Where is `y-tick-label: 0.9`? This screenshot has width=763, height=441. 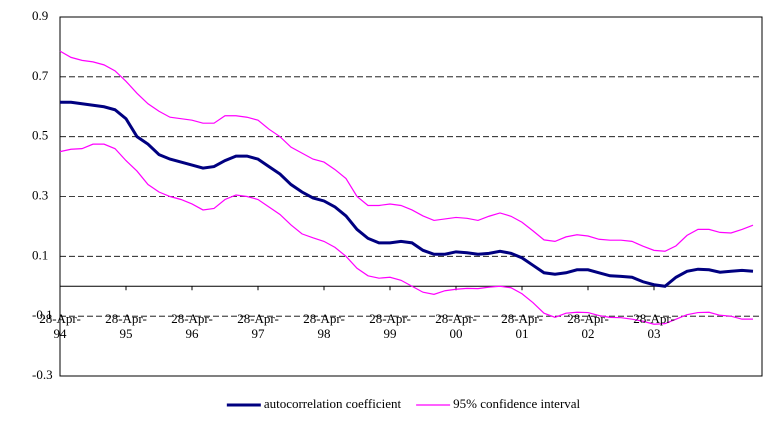 y-tick-label: 0.9 is located at coordinates (40, 15).